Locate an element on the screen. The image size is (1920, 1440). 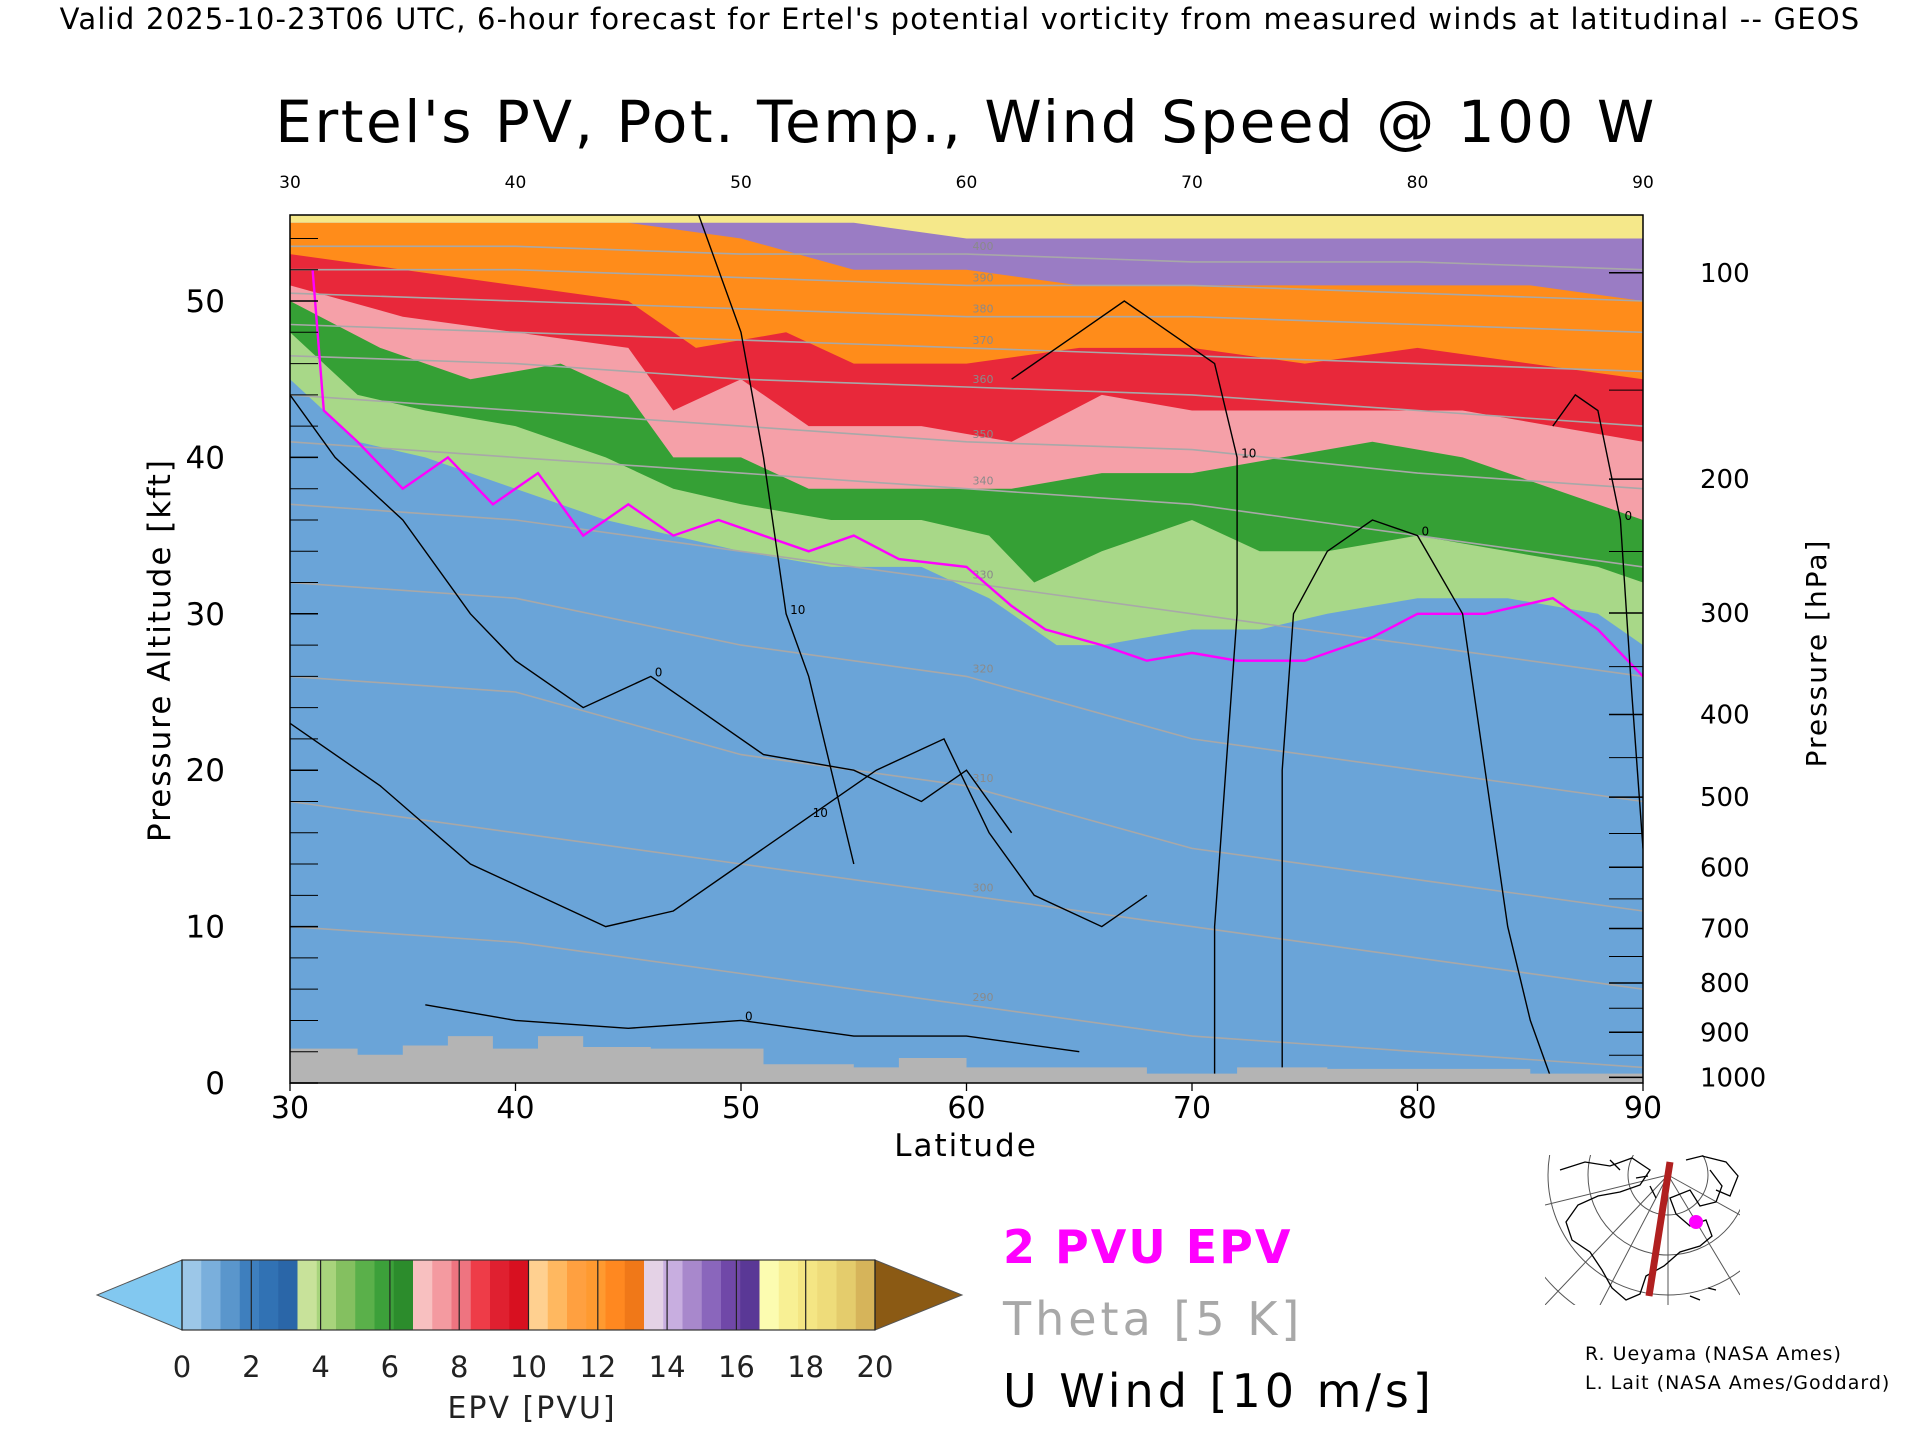
colorbar is located at coordinates (529, 1295).